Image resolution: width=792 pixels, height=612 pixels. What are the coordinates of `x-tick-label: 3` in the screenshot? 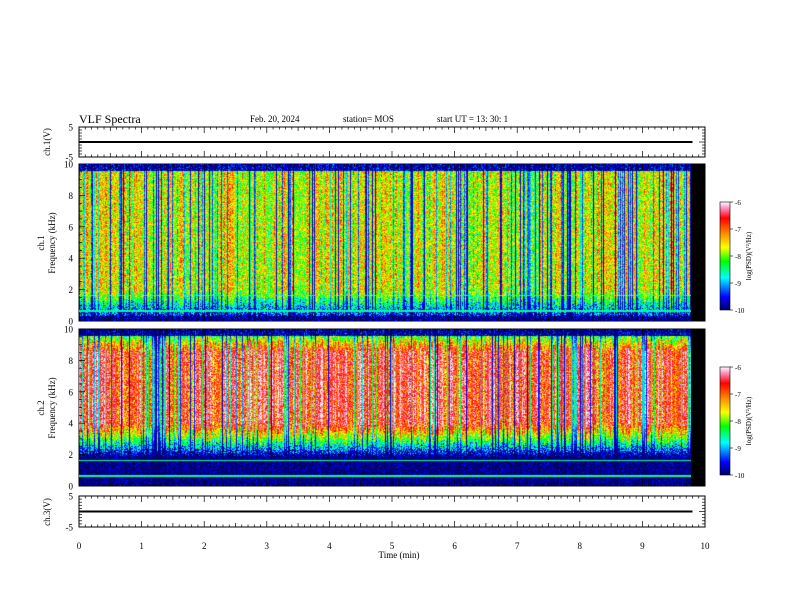 It's located at (267, 546).